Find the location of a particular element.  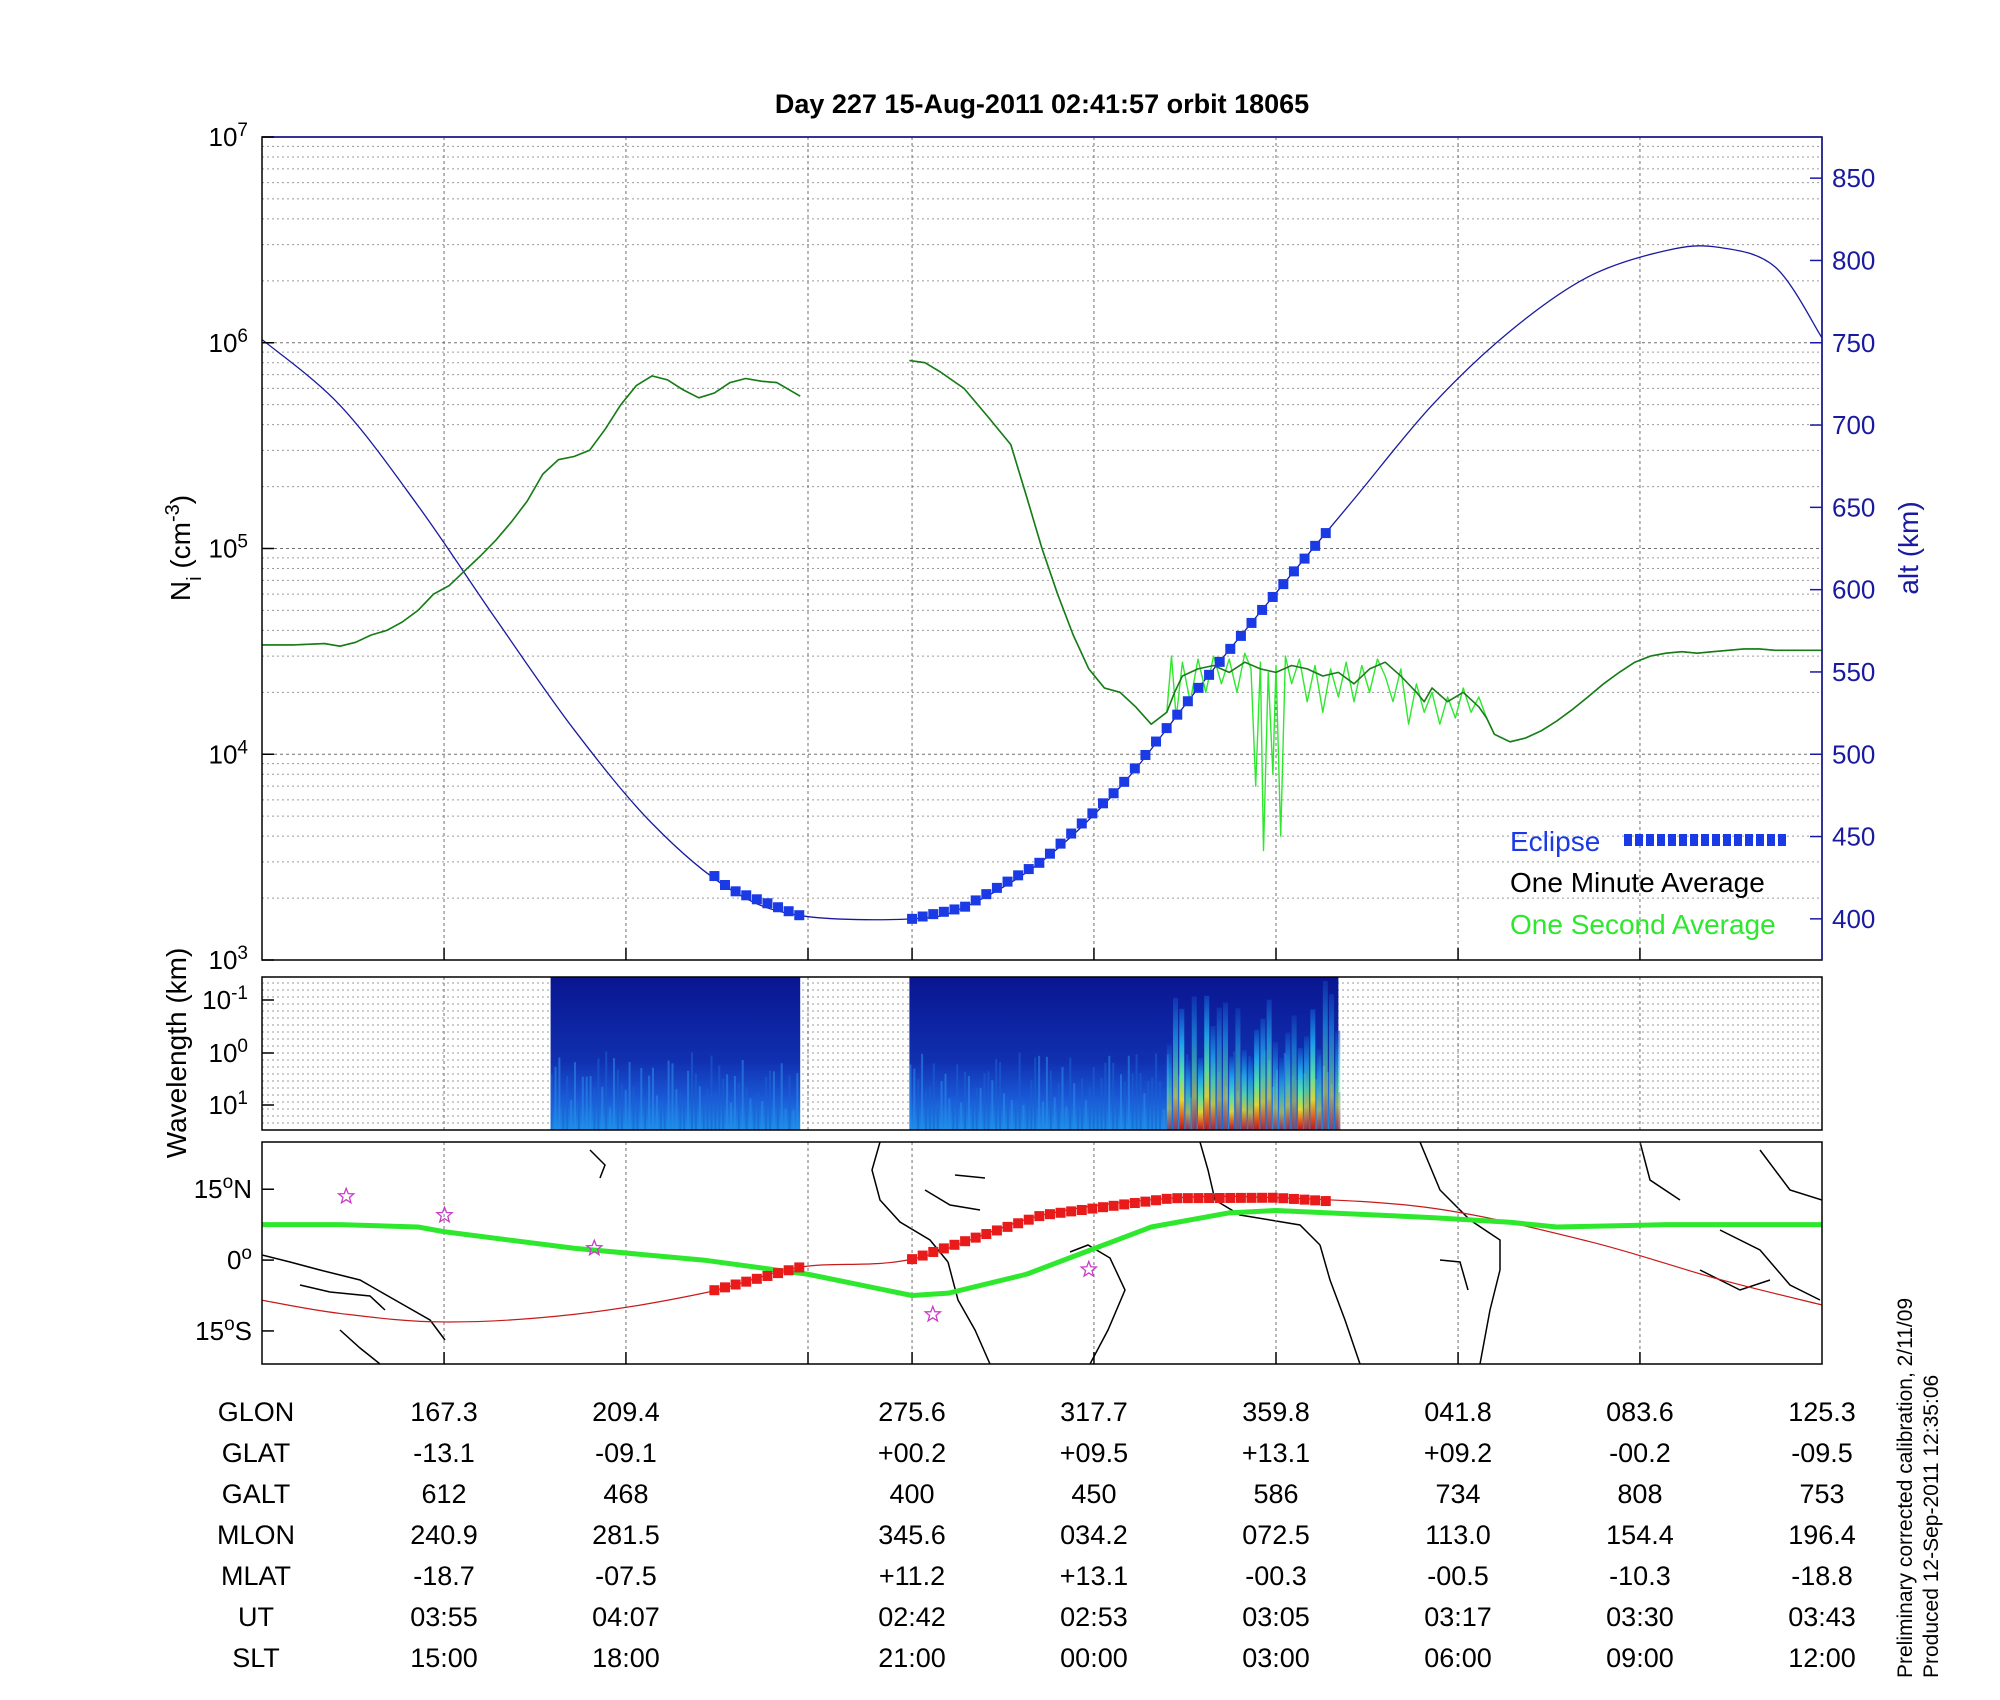

table-cell: 00:00 is located at coordinates (1094, 1658).